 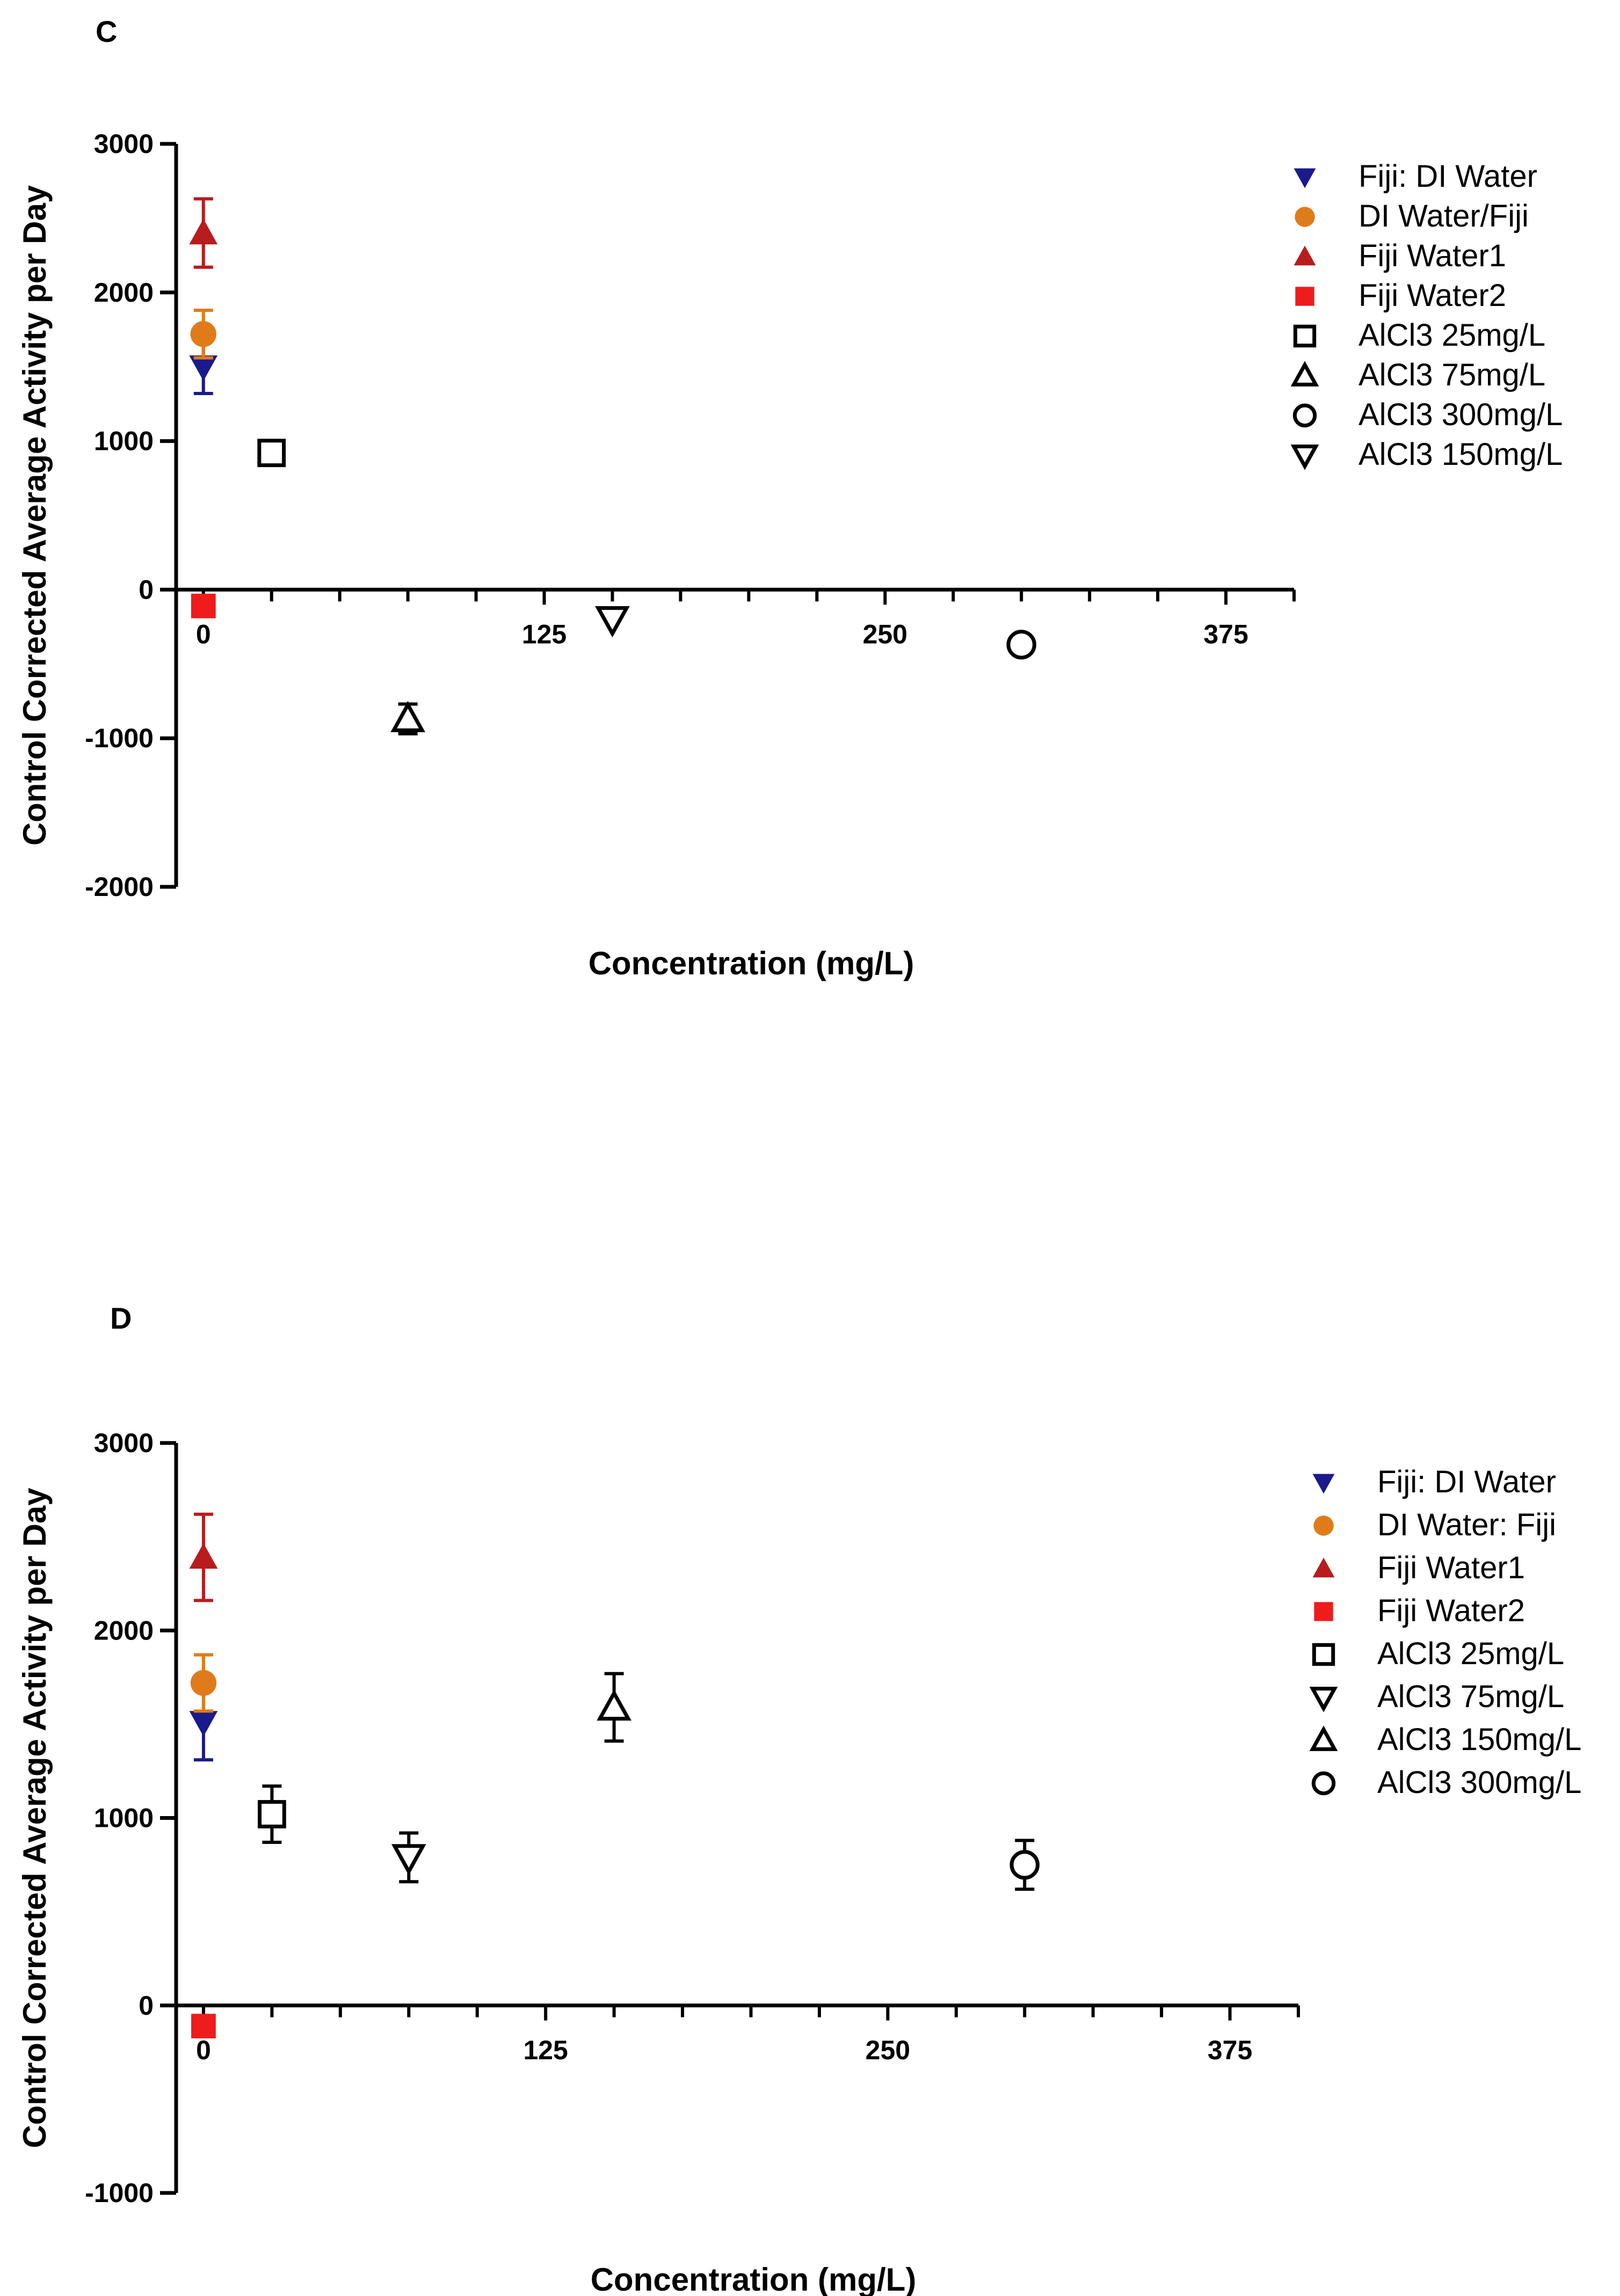 I want to click on data-point-c-fiji-di-water, so click(x=203, y=368).